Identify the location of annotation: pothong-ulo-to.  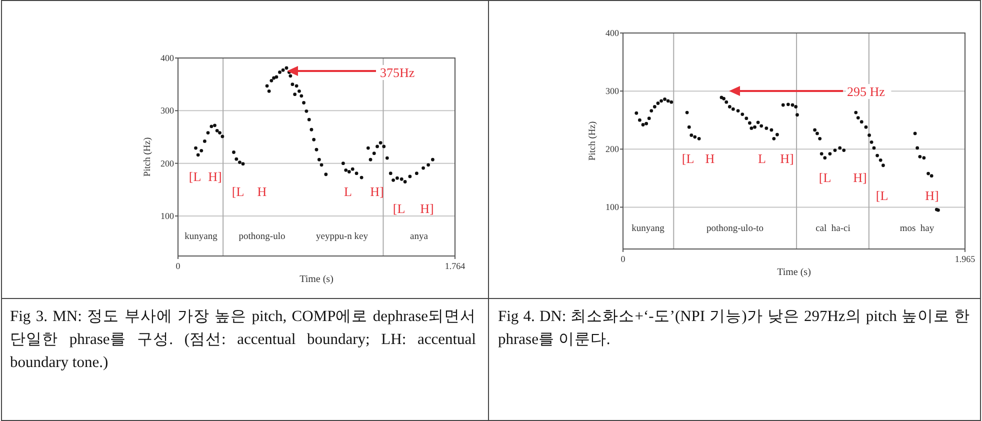
(735, 229).